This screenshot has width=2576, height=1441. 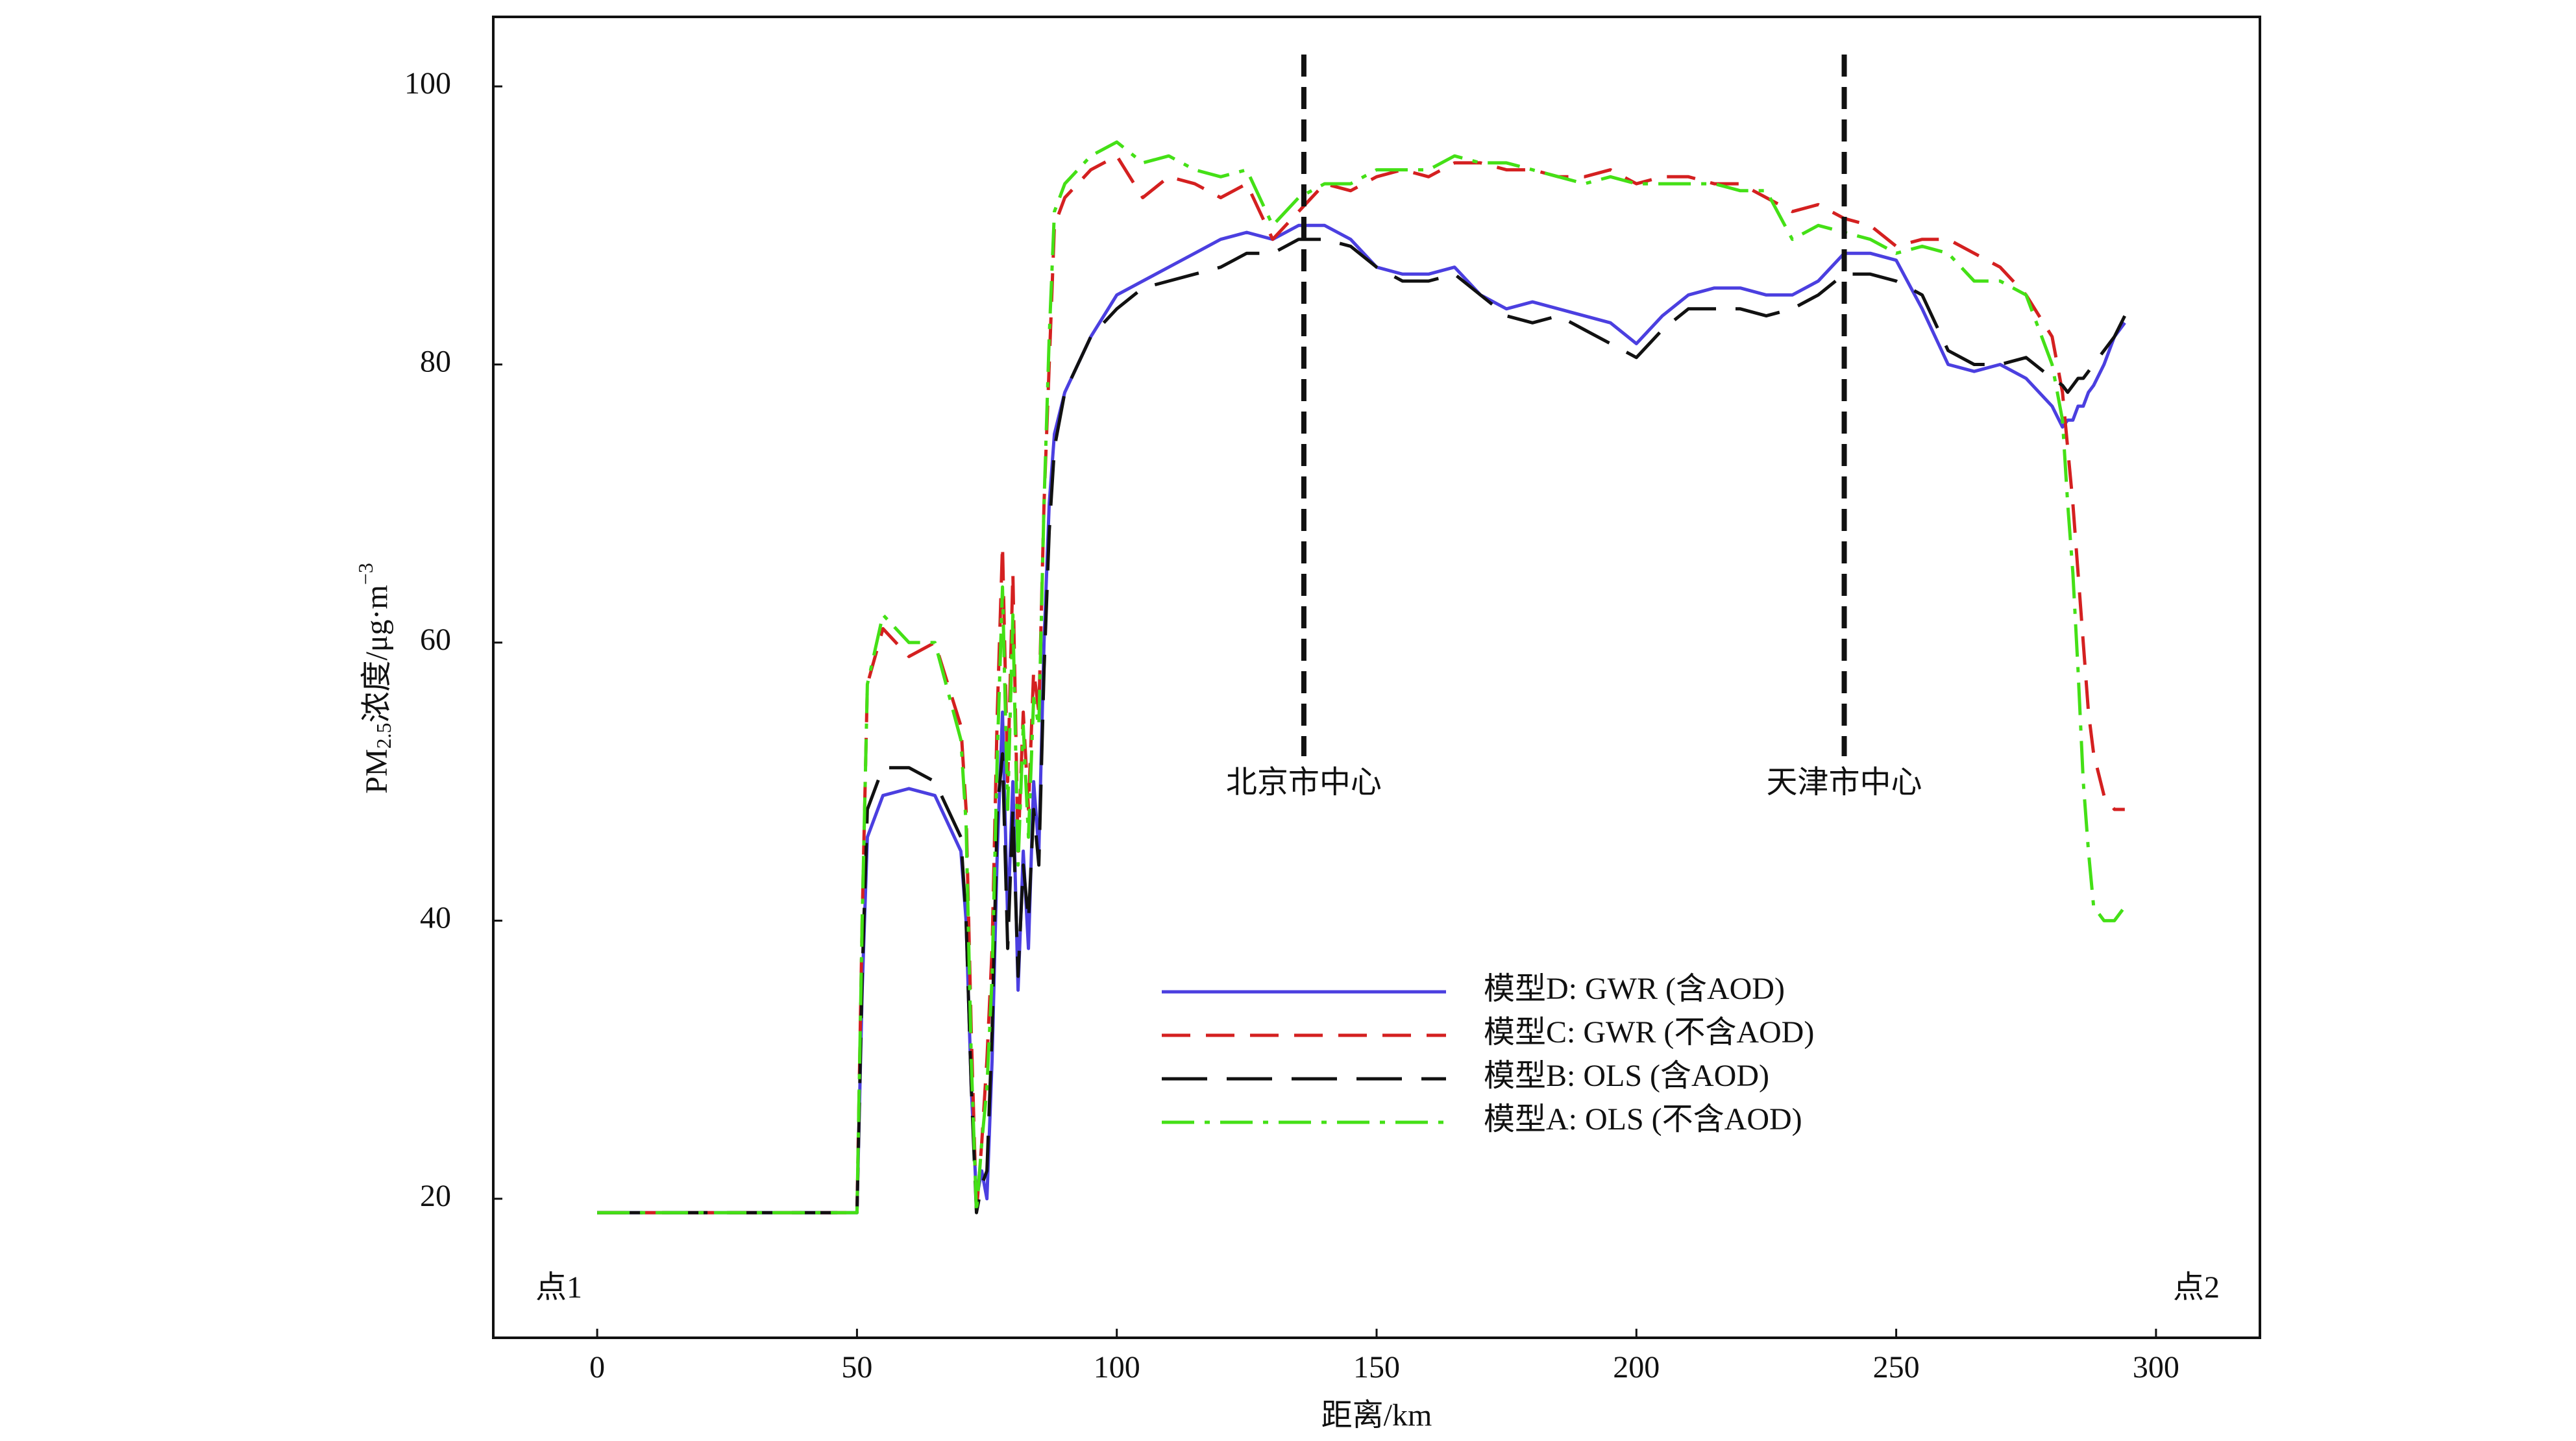 What do you see at coordinates (377, 653) in the screenshot?
I see `y-label-part: 浓度/μg·m` at bounding box center [377, 653].